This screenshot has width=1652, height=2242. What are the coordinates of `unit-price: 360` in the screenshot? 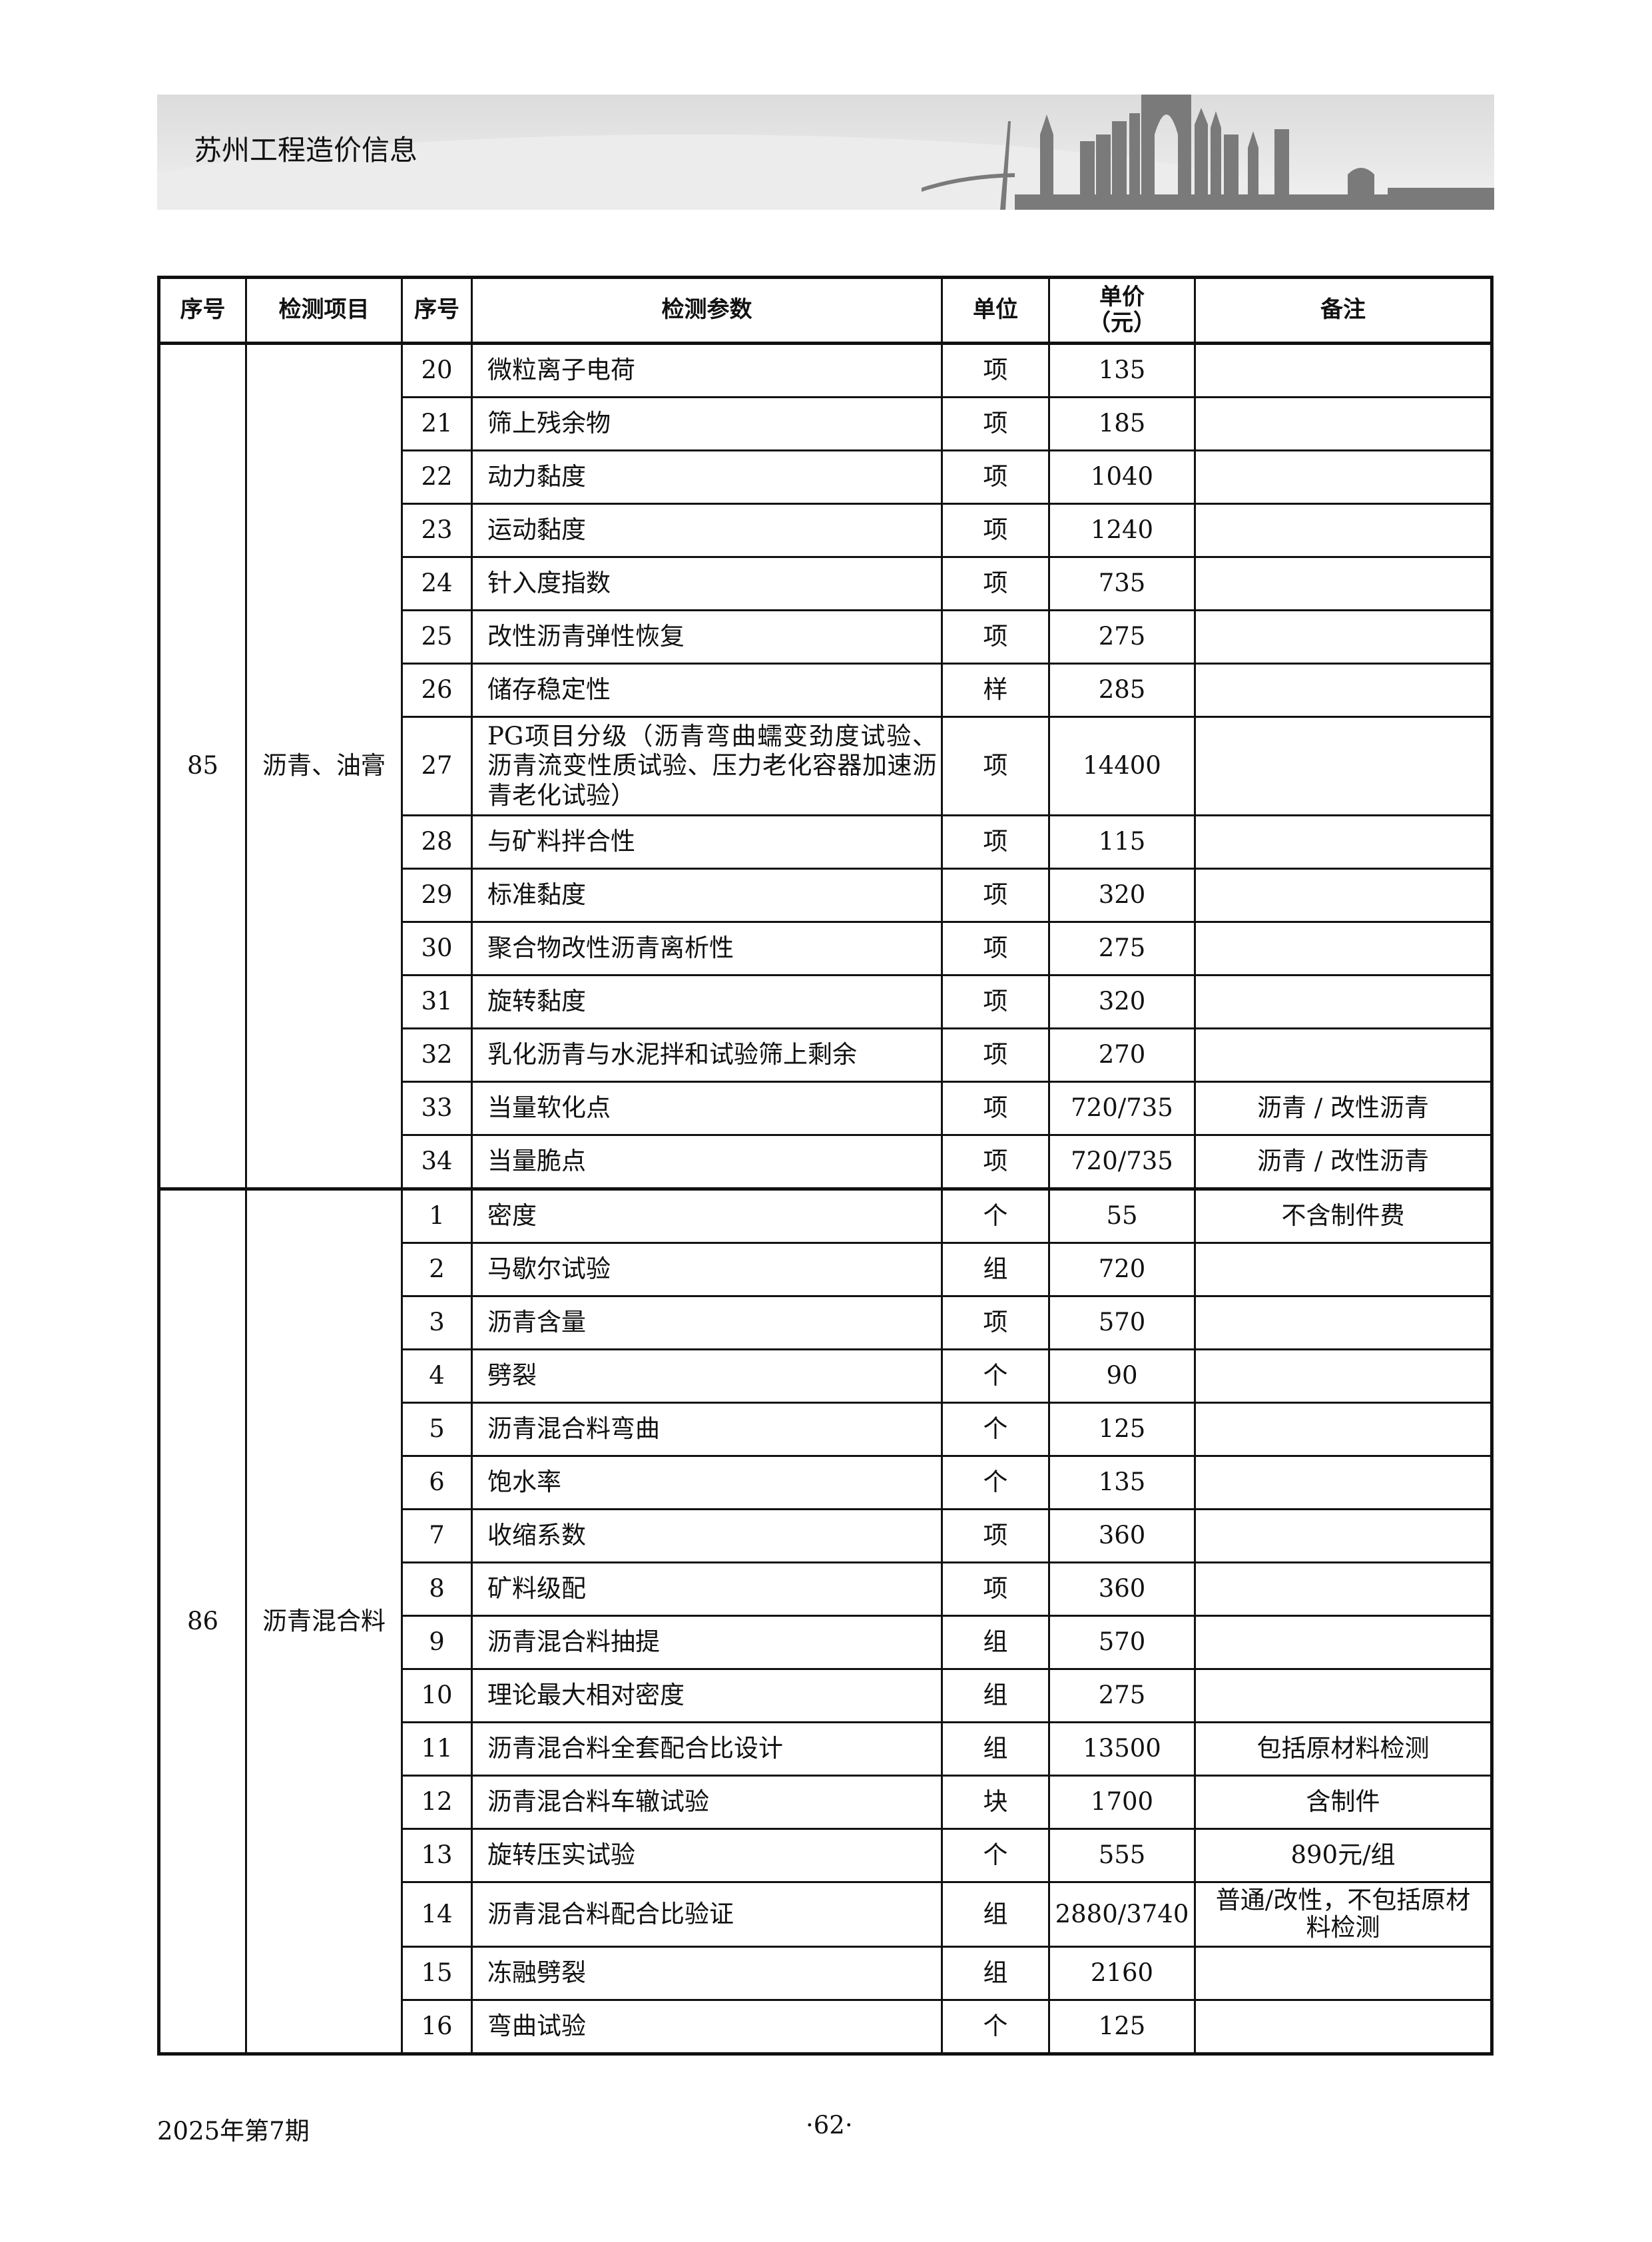 It's located at (1122, 1536).